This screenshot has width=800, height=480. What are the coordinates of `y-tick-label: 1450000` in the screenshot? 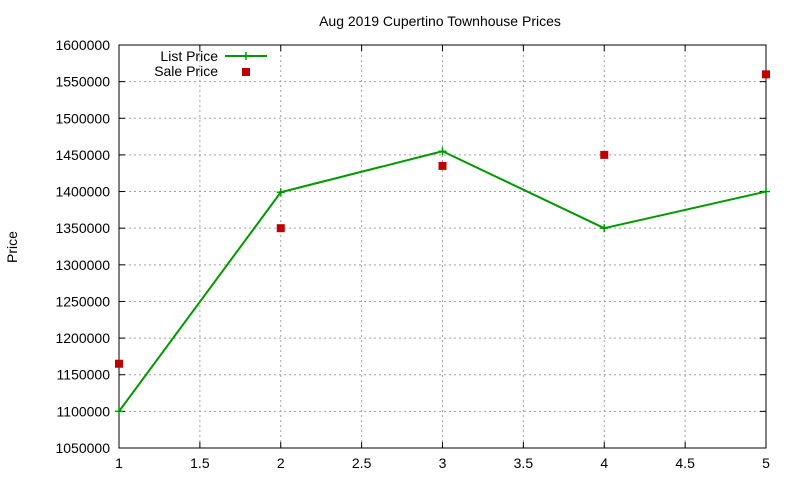 It's located at (82, 155).